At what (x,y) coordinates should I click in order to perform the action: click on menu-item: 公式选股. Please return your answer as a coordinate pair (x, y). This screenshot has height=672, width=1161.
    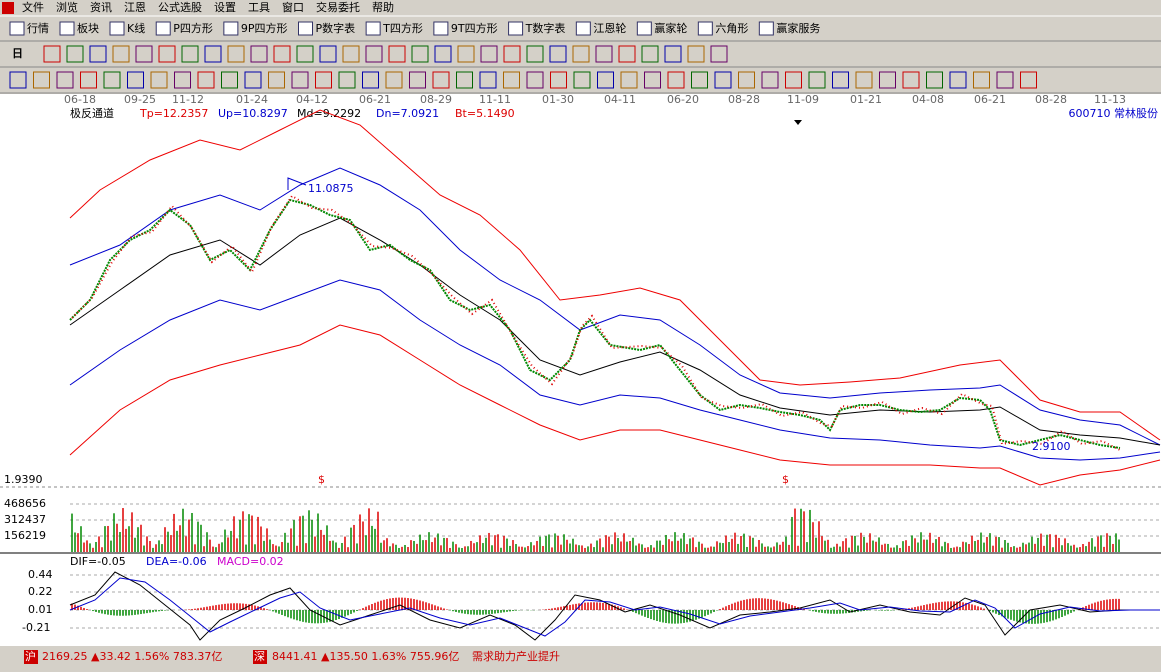
    Looking at the image, I should click on (180, 7).